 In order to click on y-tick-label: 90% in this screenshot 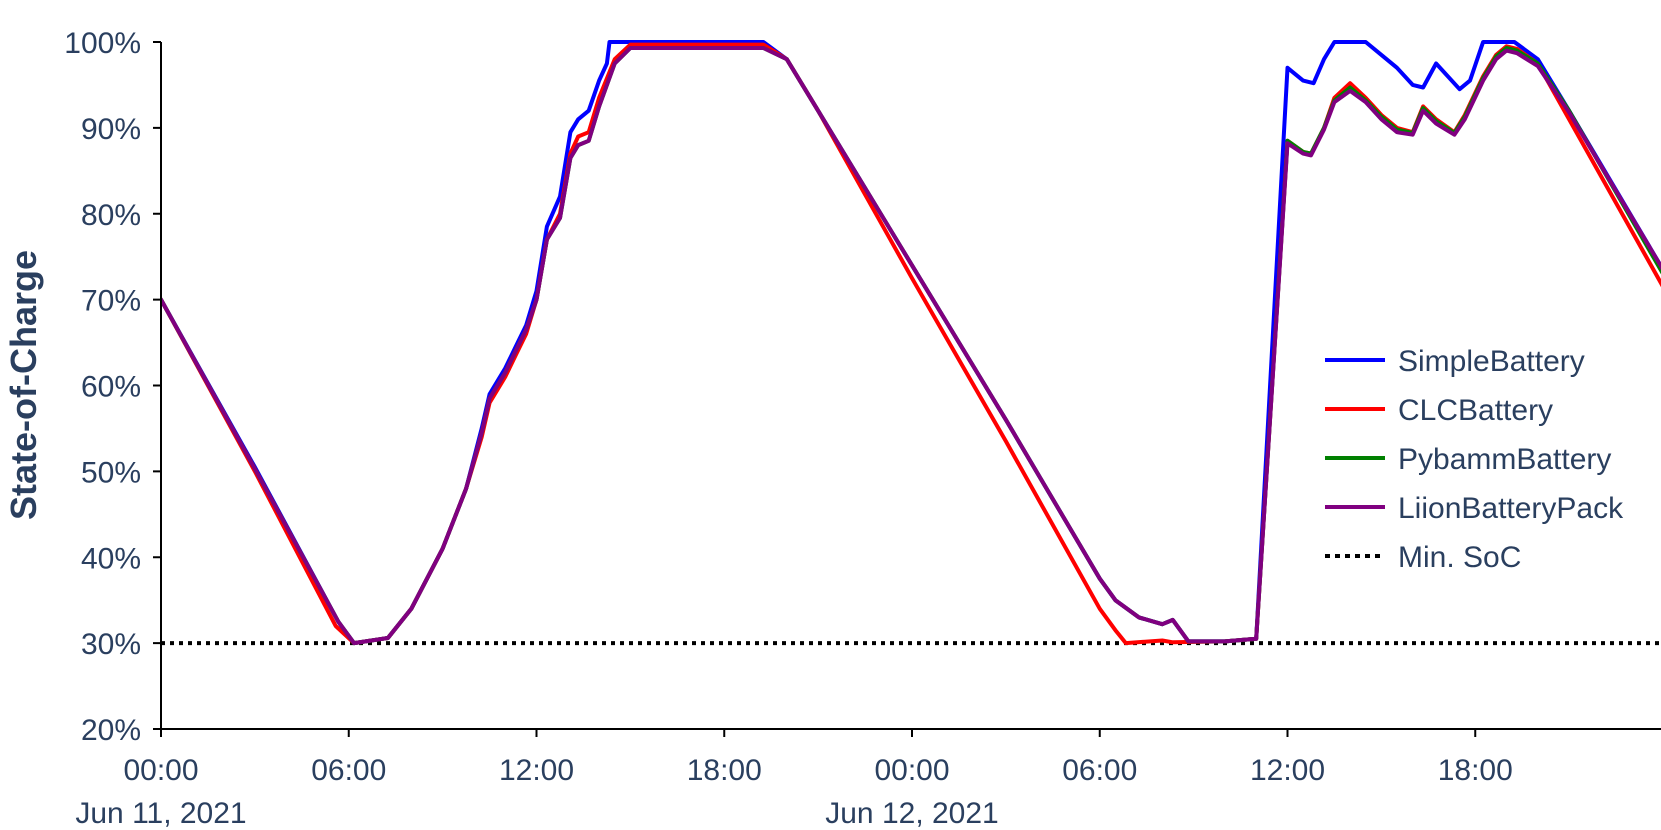, I will do `click(111, 129)`.